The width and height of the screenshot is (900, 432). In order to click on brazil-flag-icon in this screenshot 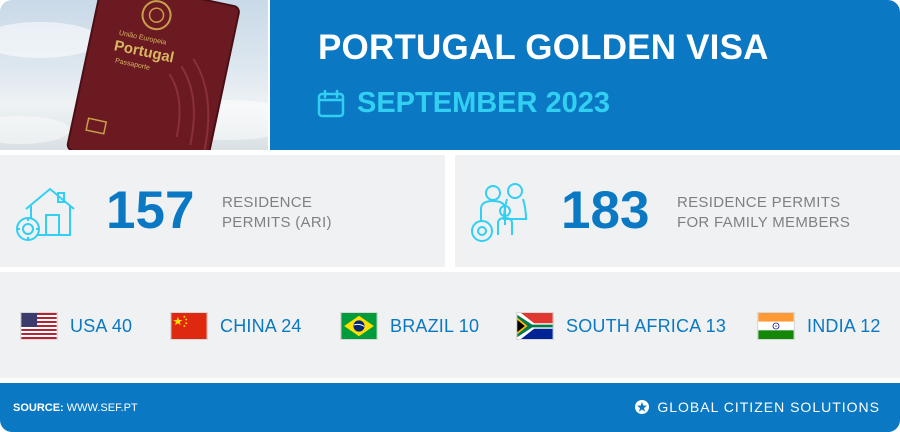, I will do `click(359, 326)`.